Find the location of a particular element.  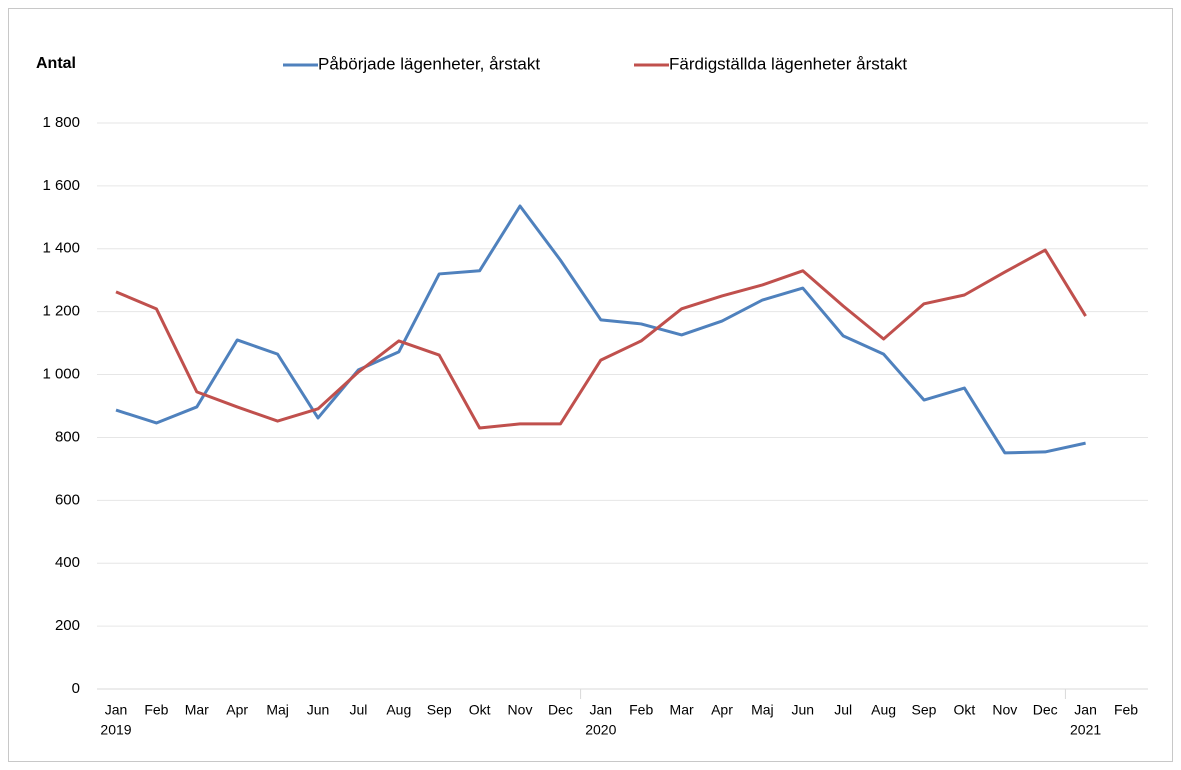

y-tick-label: 1 800 is located at coordinates (61, 122).